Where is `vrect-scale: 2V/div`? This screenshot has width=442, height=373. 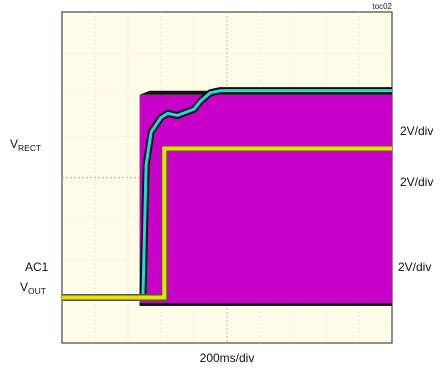
vrect-scale: 2V/div is located at coordinates (416, 131).